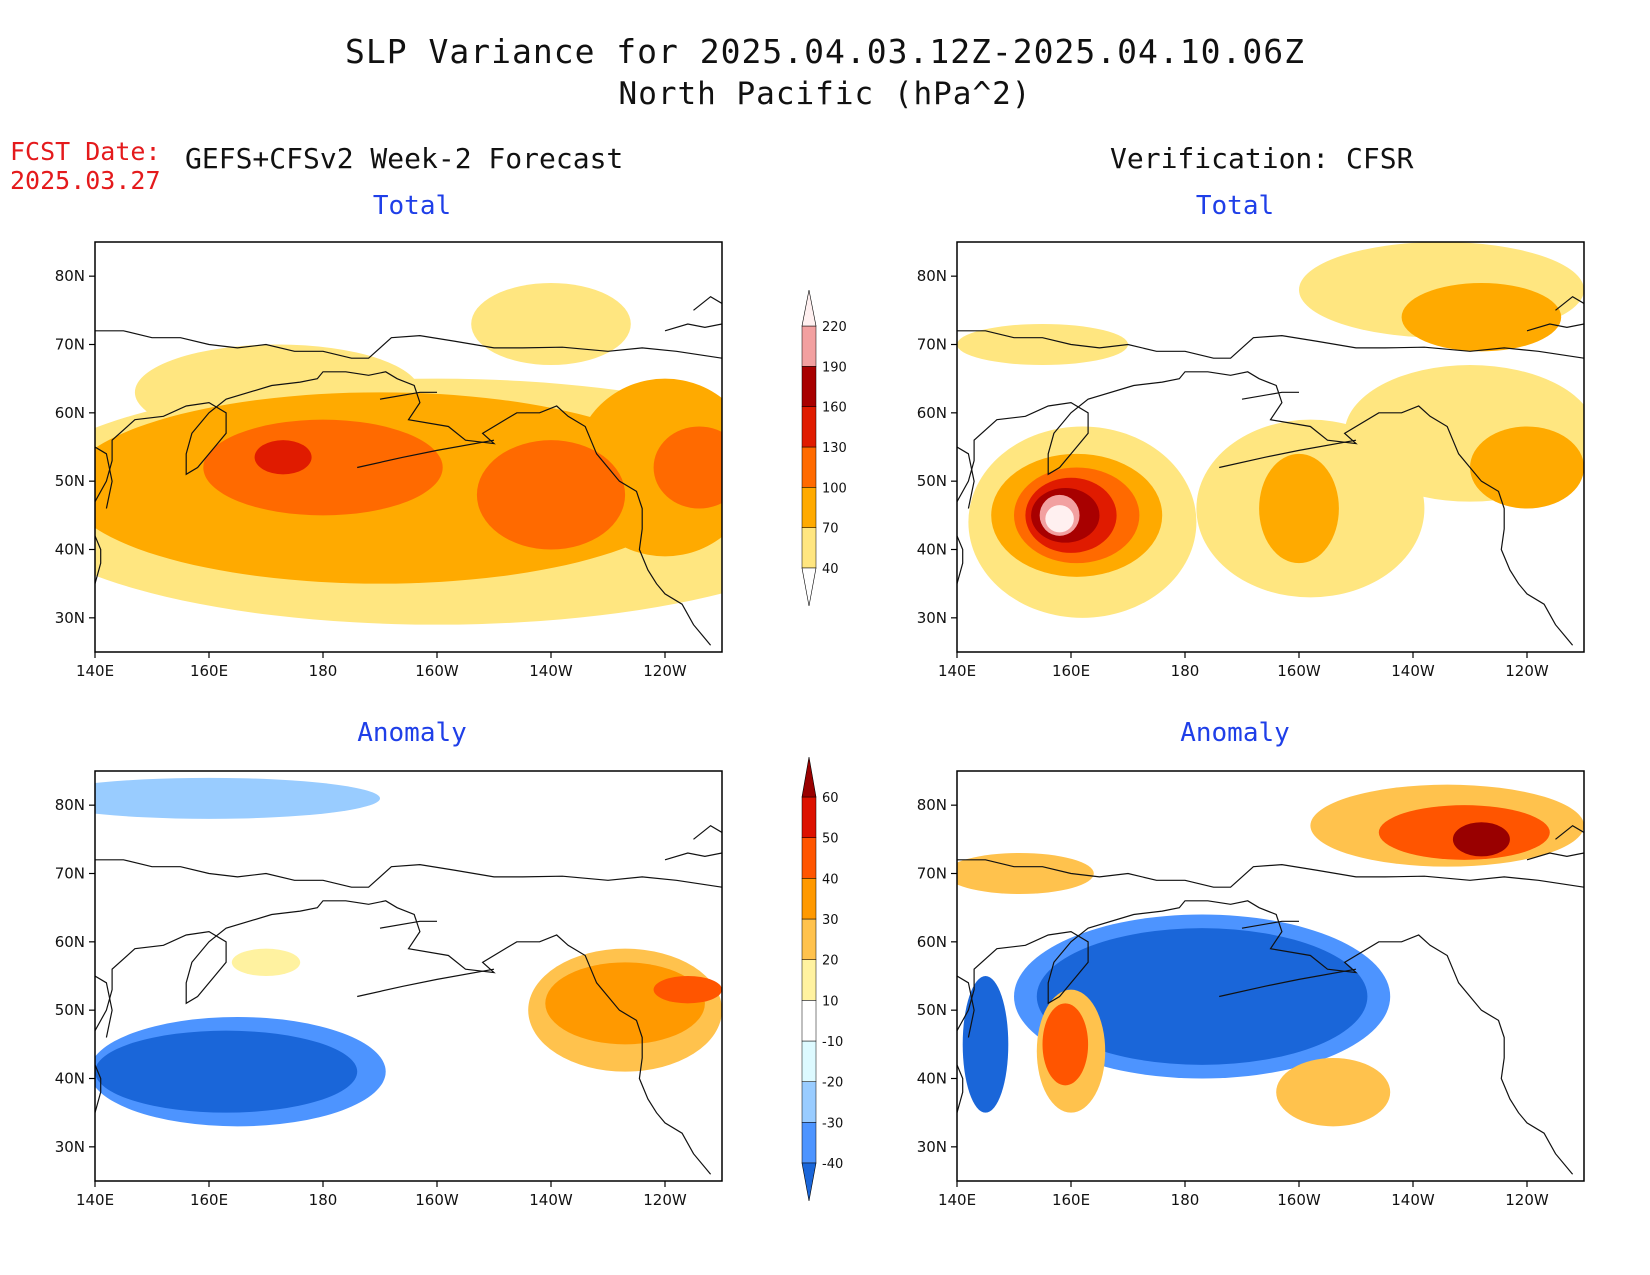 This screenshot has height=1275, width=1650. Describe the element at coordinates (1262, 158) in the screenshot. I see `verification-heading: Verification: CFSR` at that location.